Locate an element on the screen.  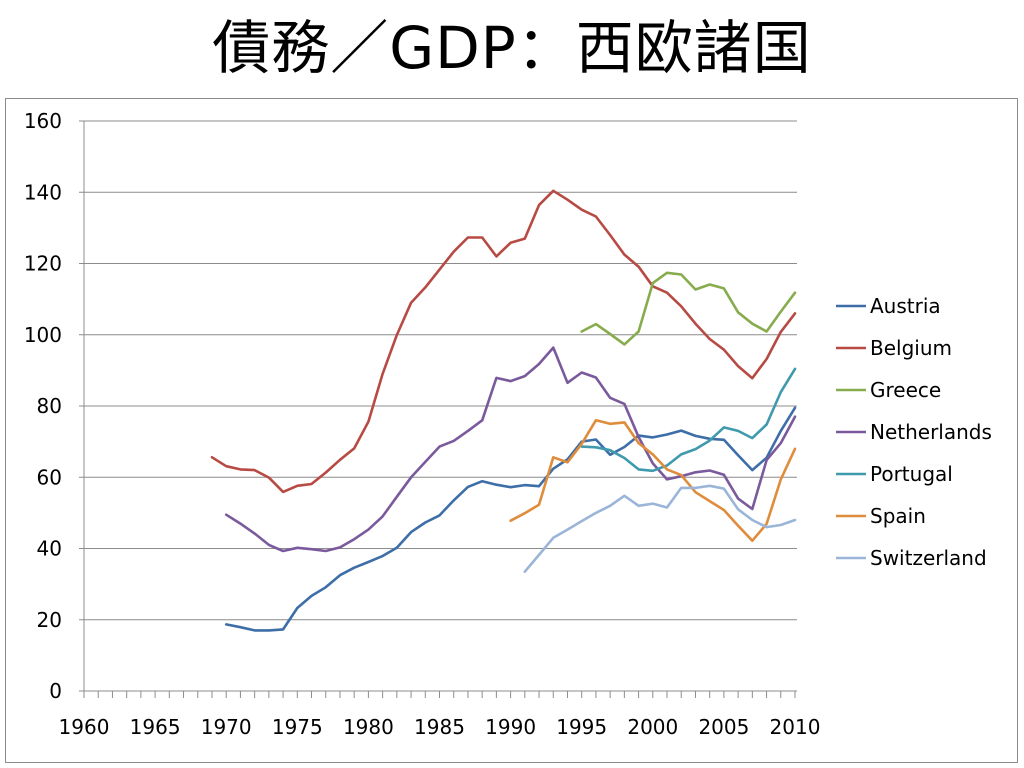
legend-label-belgium: Belgium is located at coordinates (911, 348).